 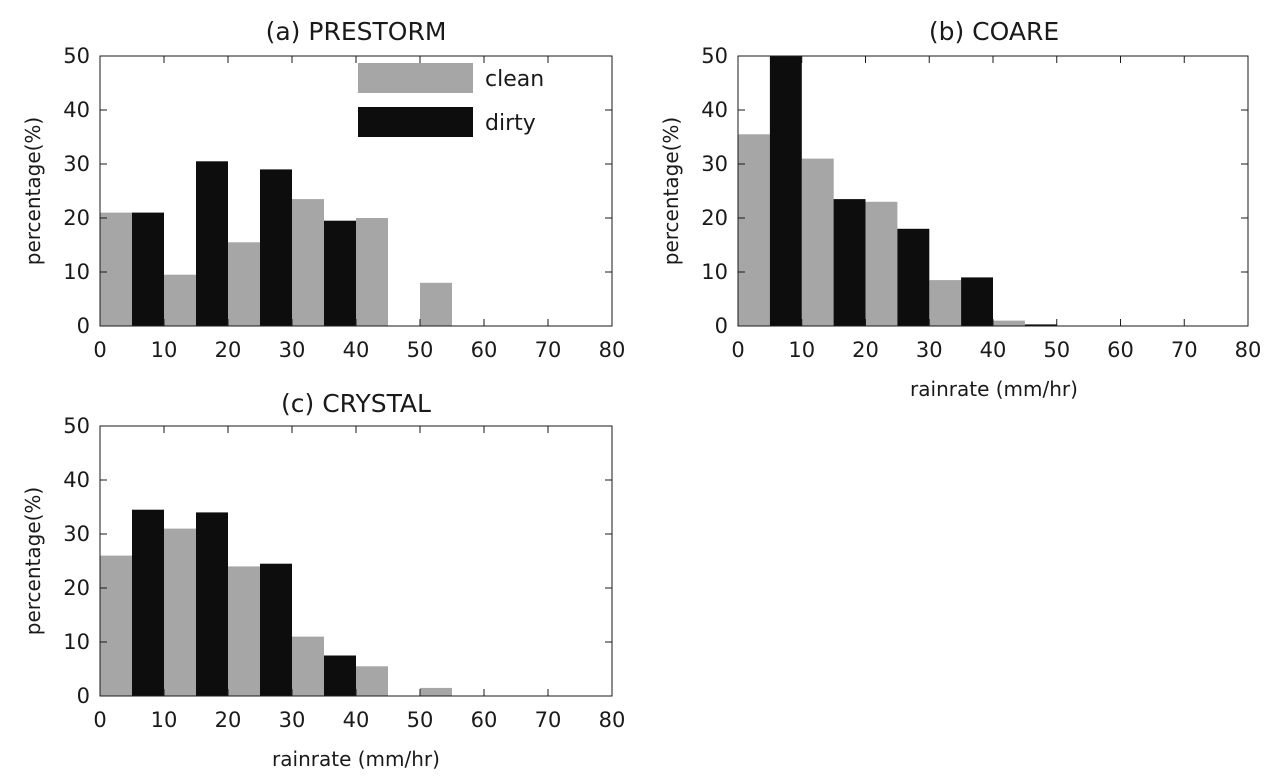 What do you see at coordinates (510, 123) in the screenshot?
I see `legend-label-dirty: dirty` at bounding box center [510, 123].